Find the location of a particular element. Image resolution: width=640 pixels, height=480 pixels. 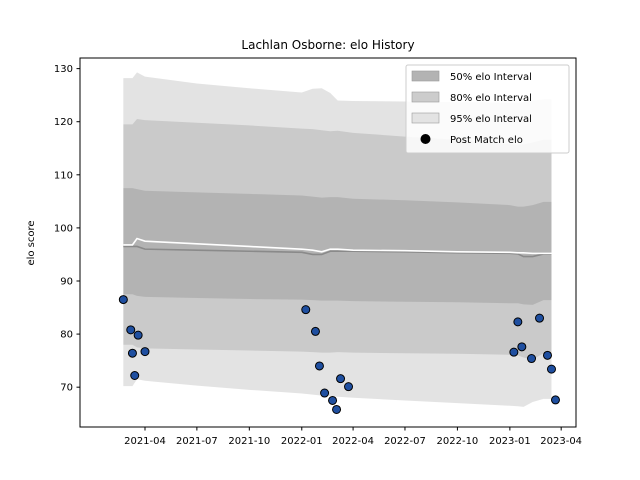

y-tick-label: 110 is located at coordinates (63, 175).